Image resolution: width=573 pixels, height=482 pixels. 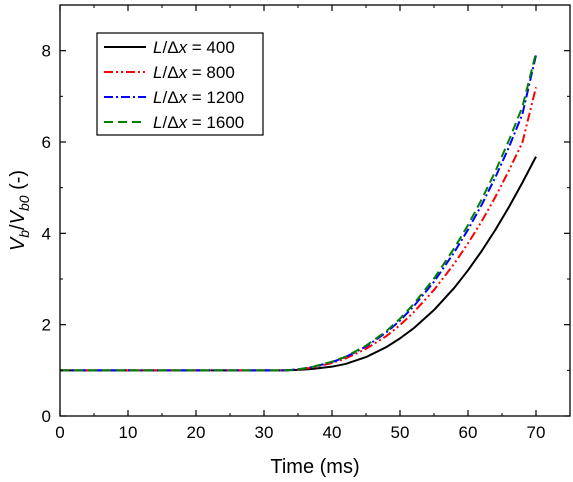 What do you see at coordinates (24, 234) in the screenshot?
I see `y-label-sub1: b` at bounding box center [24, 234].